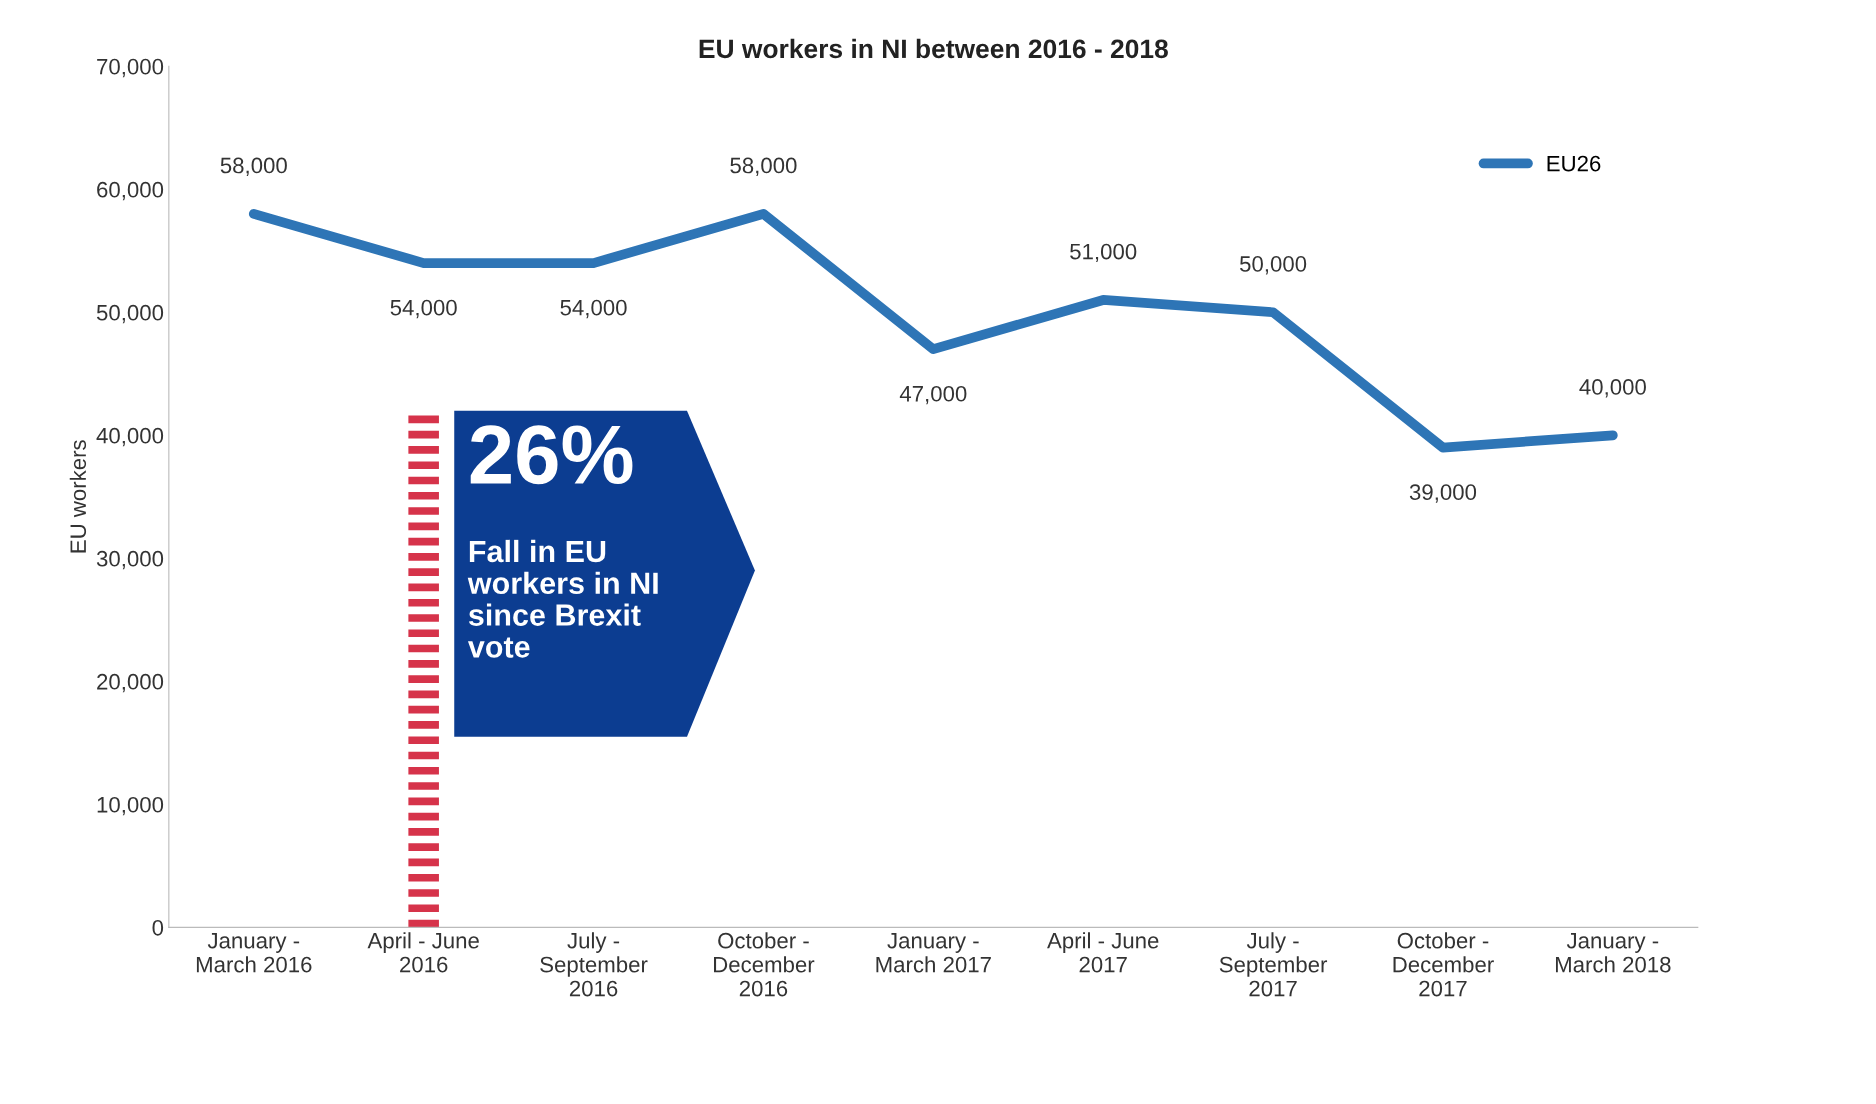  Describe the element at coordinates (594, 964) in the screenshot. I see `x-tick-label: July - September 2016` at that location.